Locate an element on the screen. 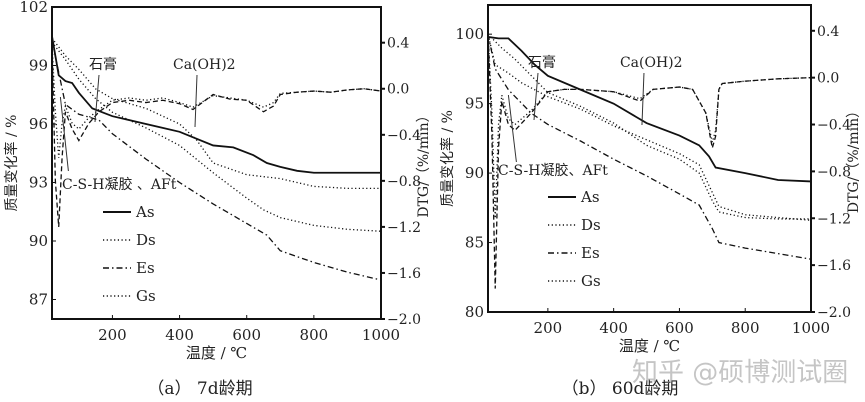  y-tick-label: 93 is located at coordinates (38, 183).